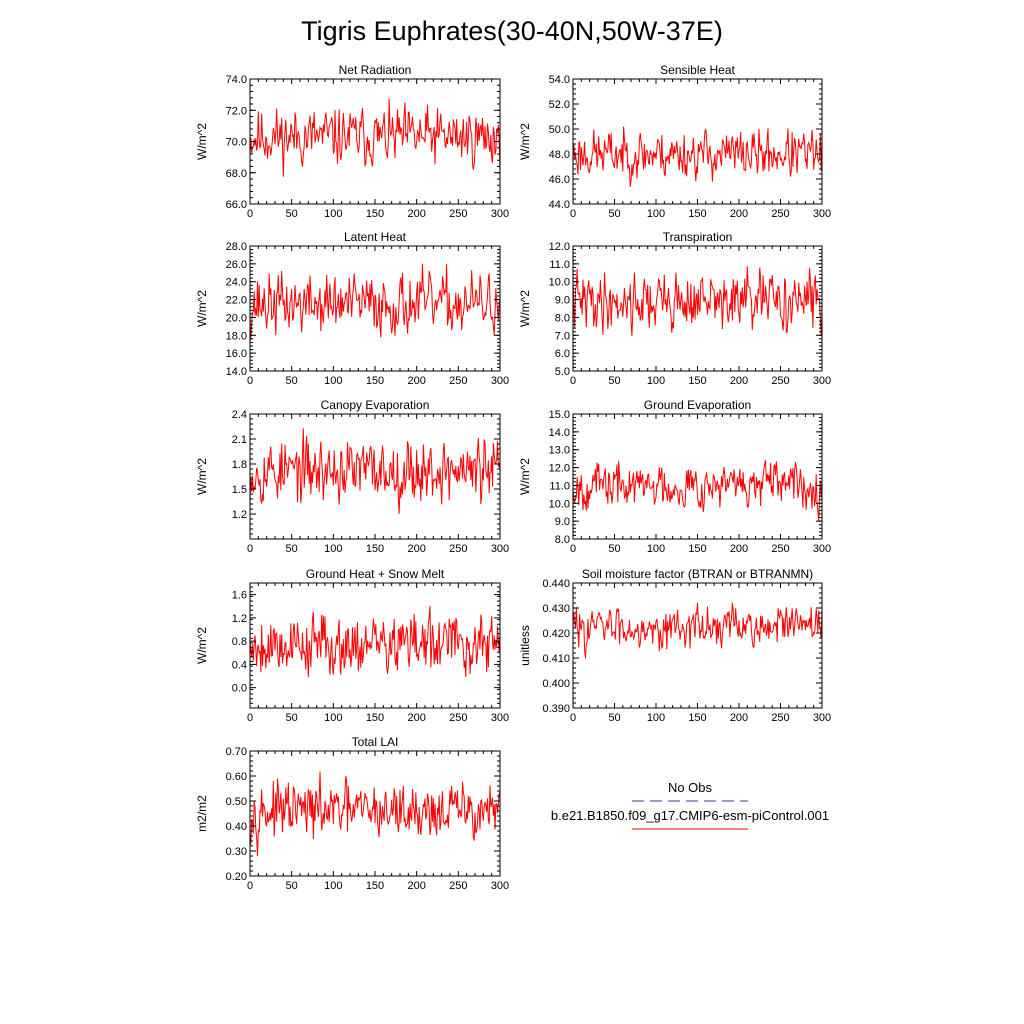 This screenshot has height=1024, width=1024. I want to click on y-tick-label: 20.0, so click(236, 318).